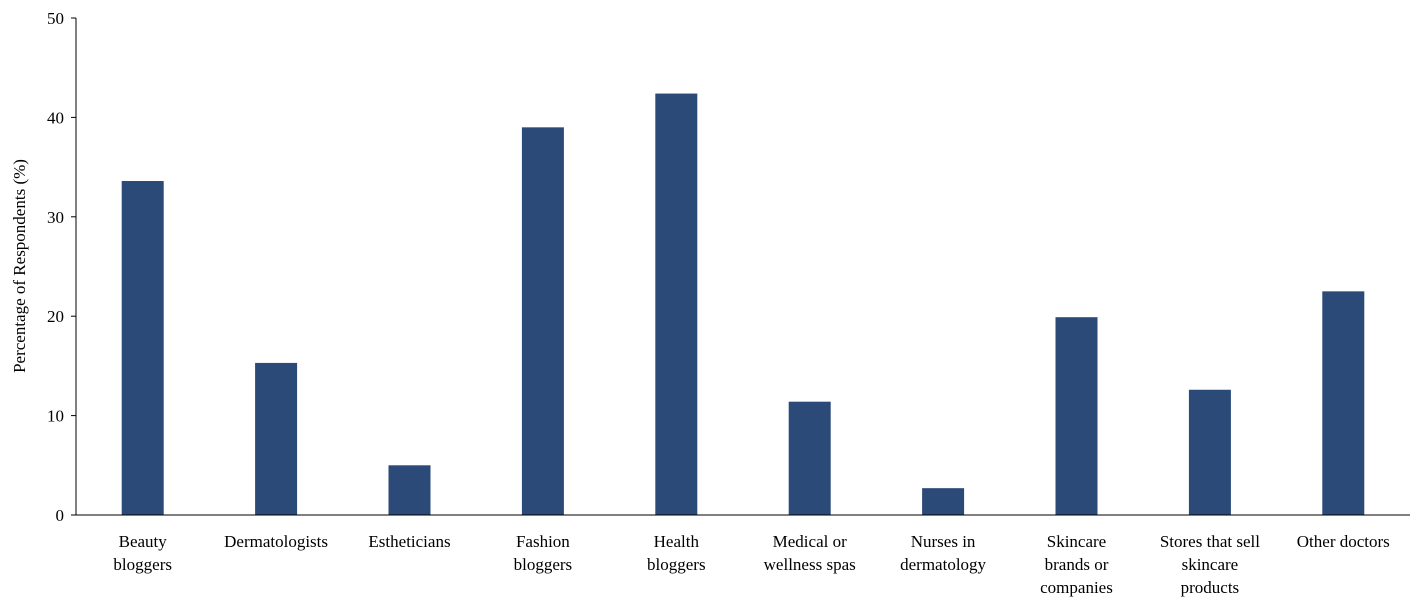  What do you see at coordinates (676, 553) in the screenshot?
I see `x-tick-label: Health bloggers` at bounding box center [676, 553].